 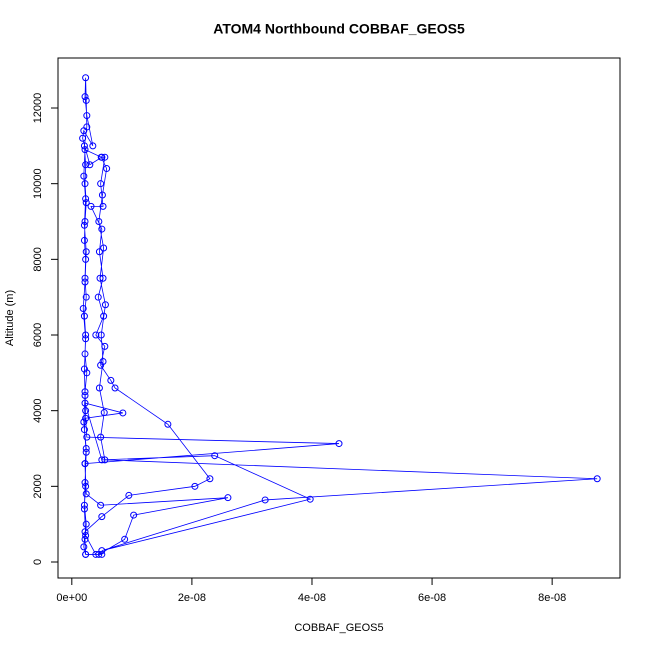 I want to click on x-axis-label: COBBAF_GEOS5, so click(x=338, y=628).